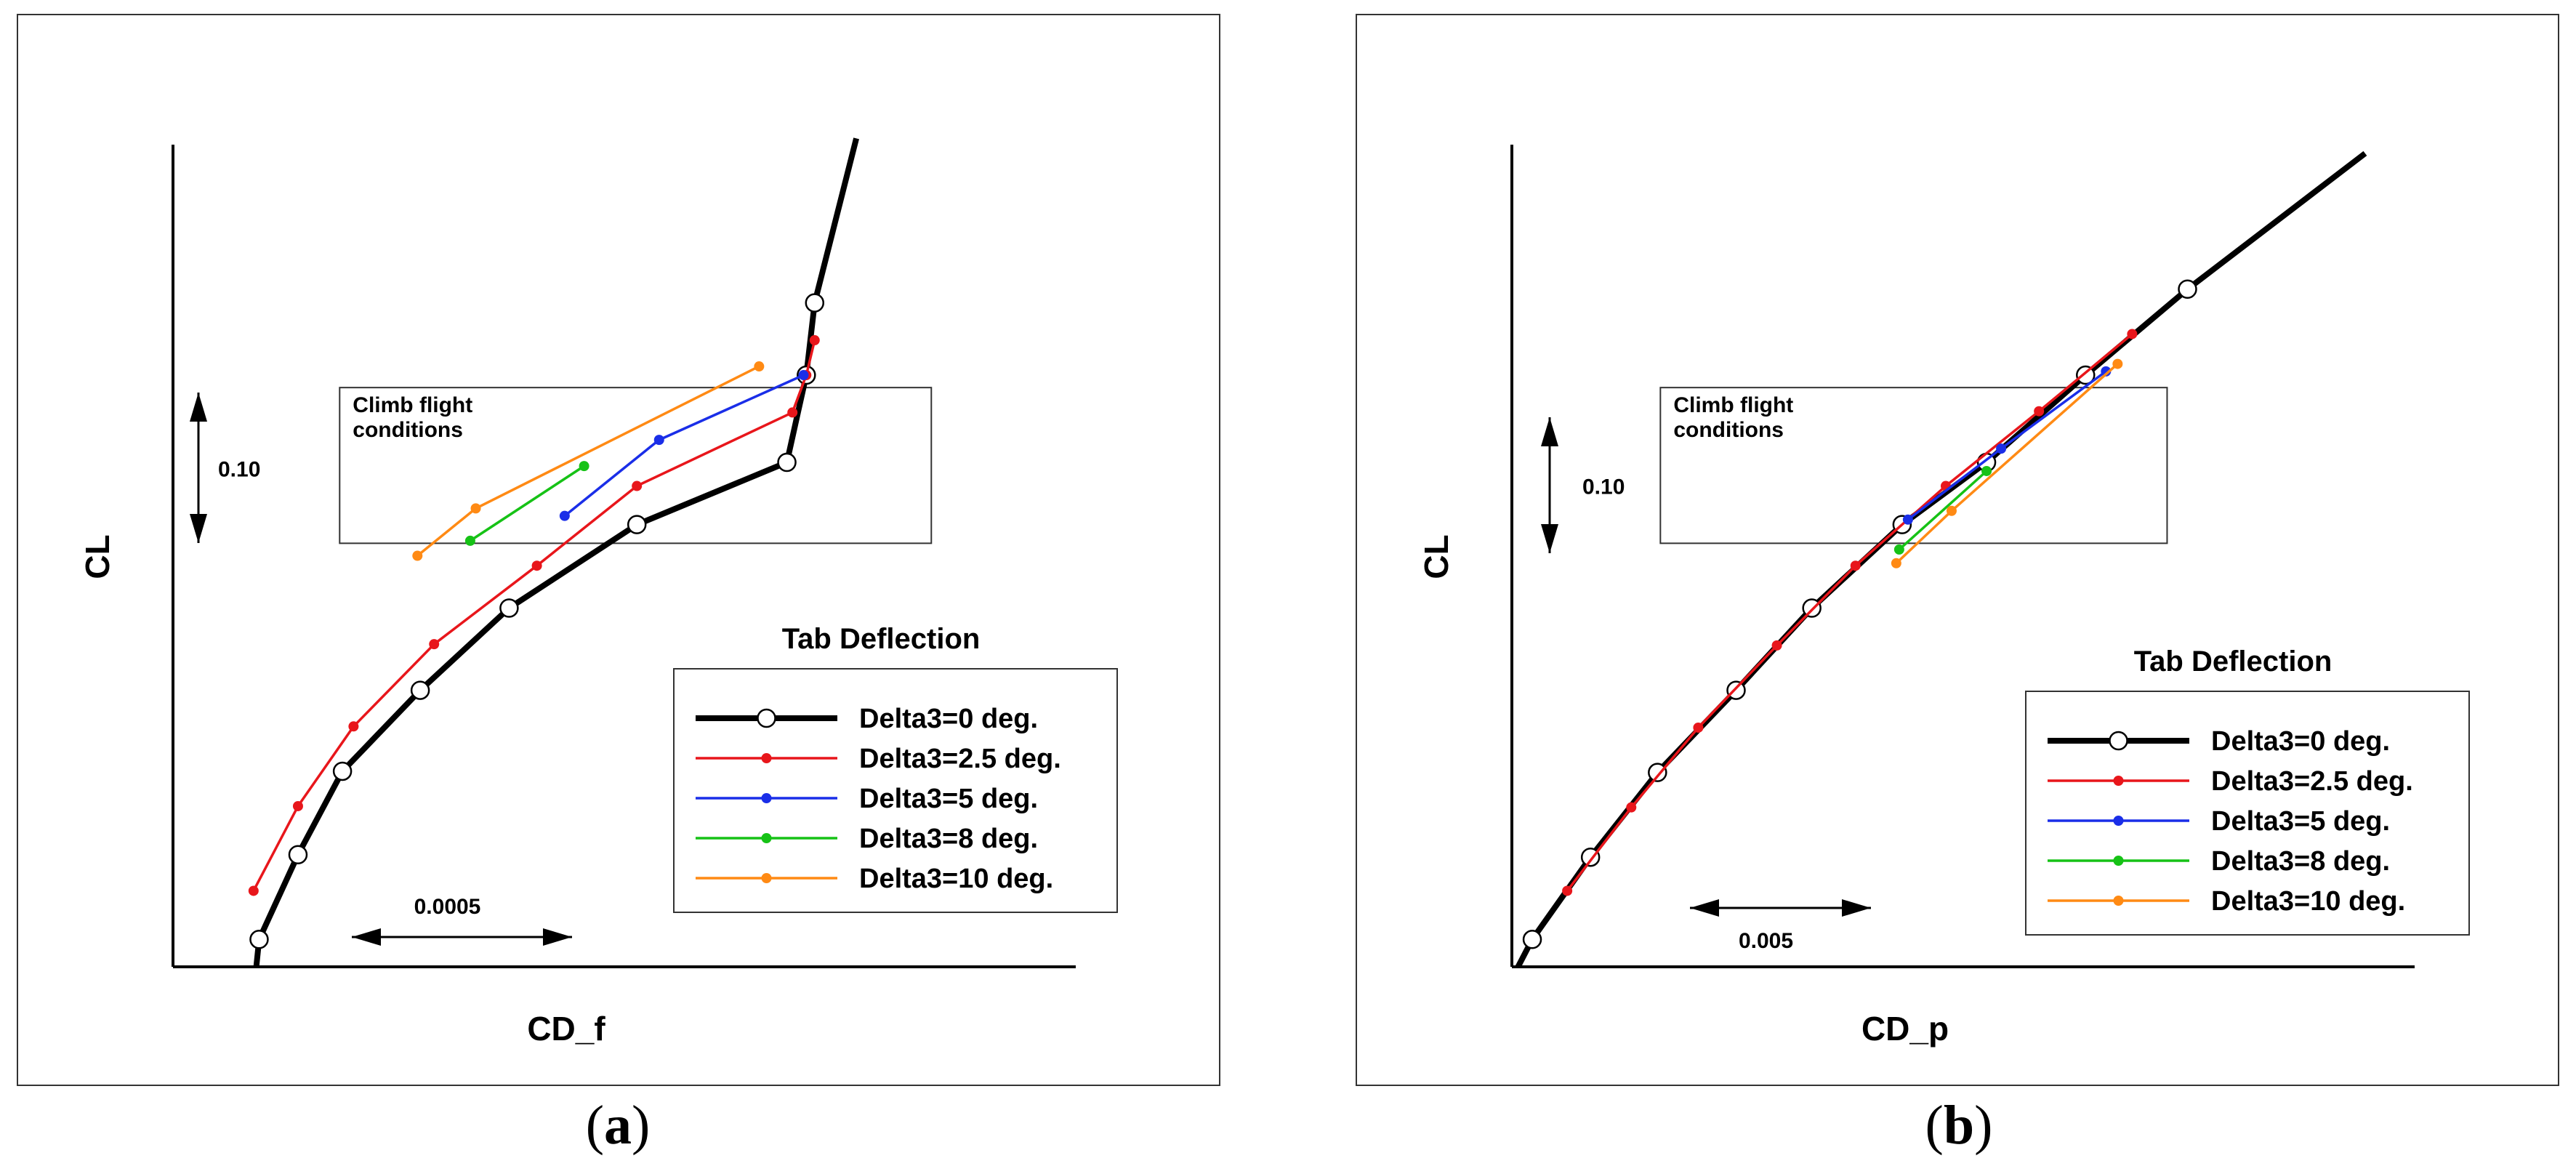 The width and height of the screenshot is (2576, 1174). What do you see at coordinates (1959, 1125) in the screenshot?
I see `caption-b: (b)` at bounding box center [1959, 1125].